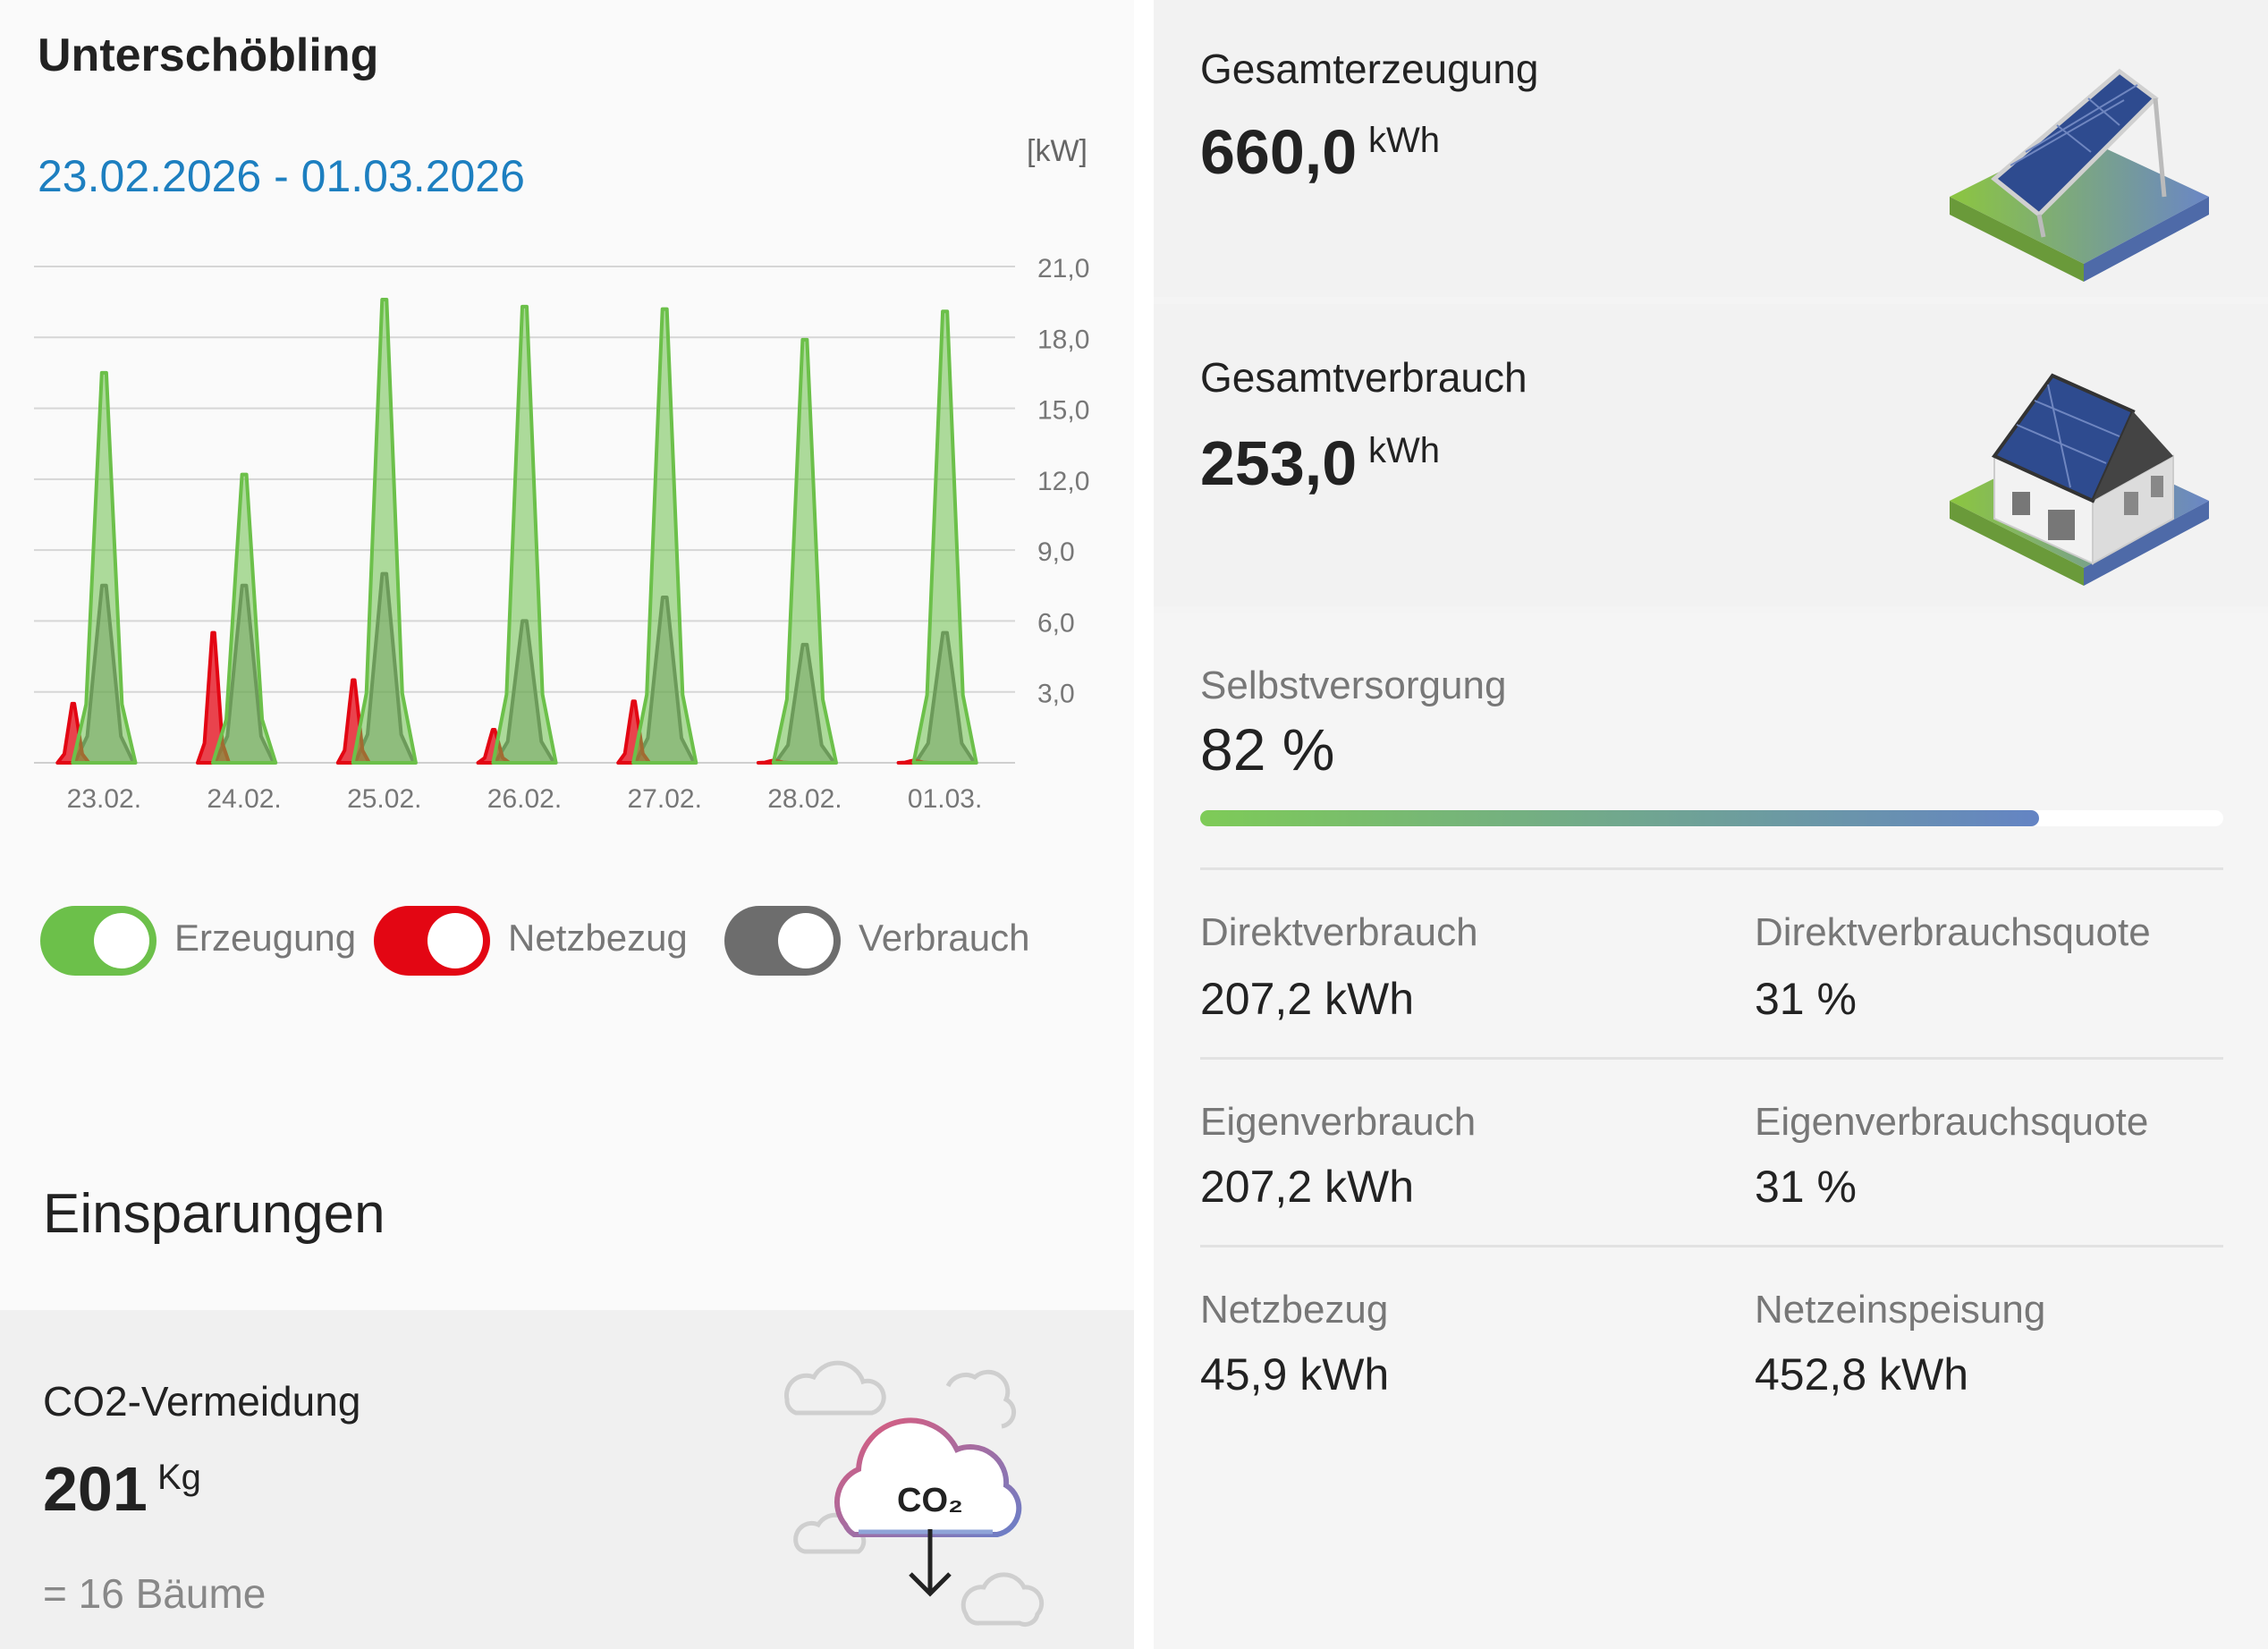  I want to click on house-solar-icon, so click(2079, 480).